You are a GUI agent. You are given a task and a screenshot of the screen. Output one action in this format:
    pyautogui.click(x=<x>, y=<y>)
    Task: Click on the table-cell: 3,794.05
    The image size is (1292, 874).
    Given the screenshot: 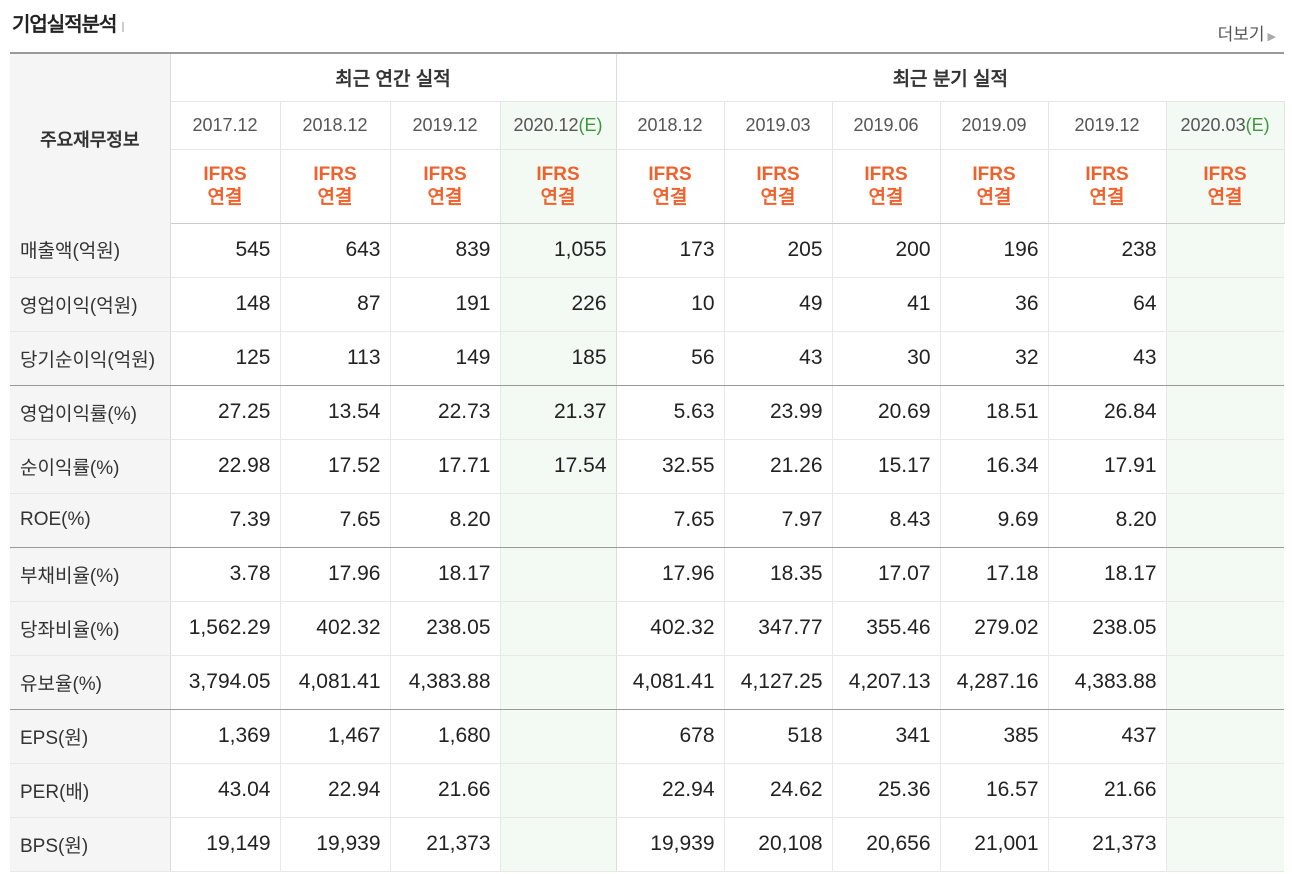 What is the action you would take?
    pyautogui.click(x=225, y=682)
    